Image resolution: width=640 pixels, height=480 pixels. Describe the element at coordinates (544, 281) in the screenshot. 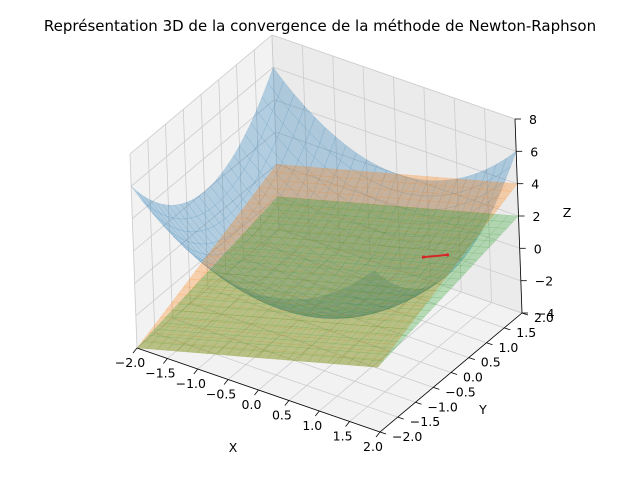

I see `z-tick-label: −2` at that location.